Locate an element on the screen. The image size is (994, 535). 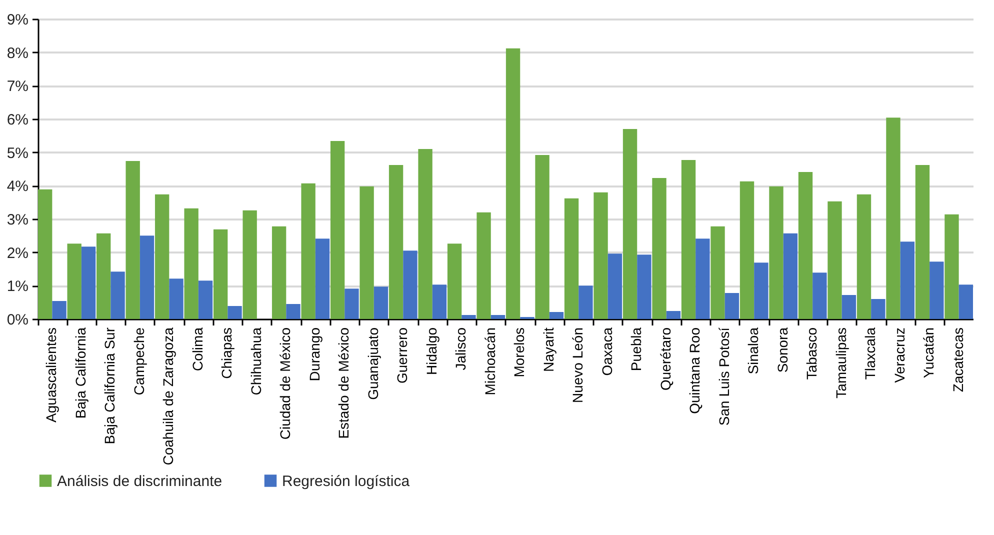
legend-label: Regresión logística is located at coordinates (346, 481).